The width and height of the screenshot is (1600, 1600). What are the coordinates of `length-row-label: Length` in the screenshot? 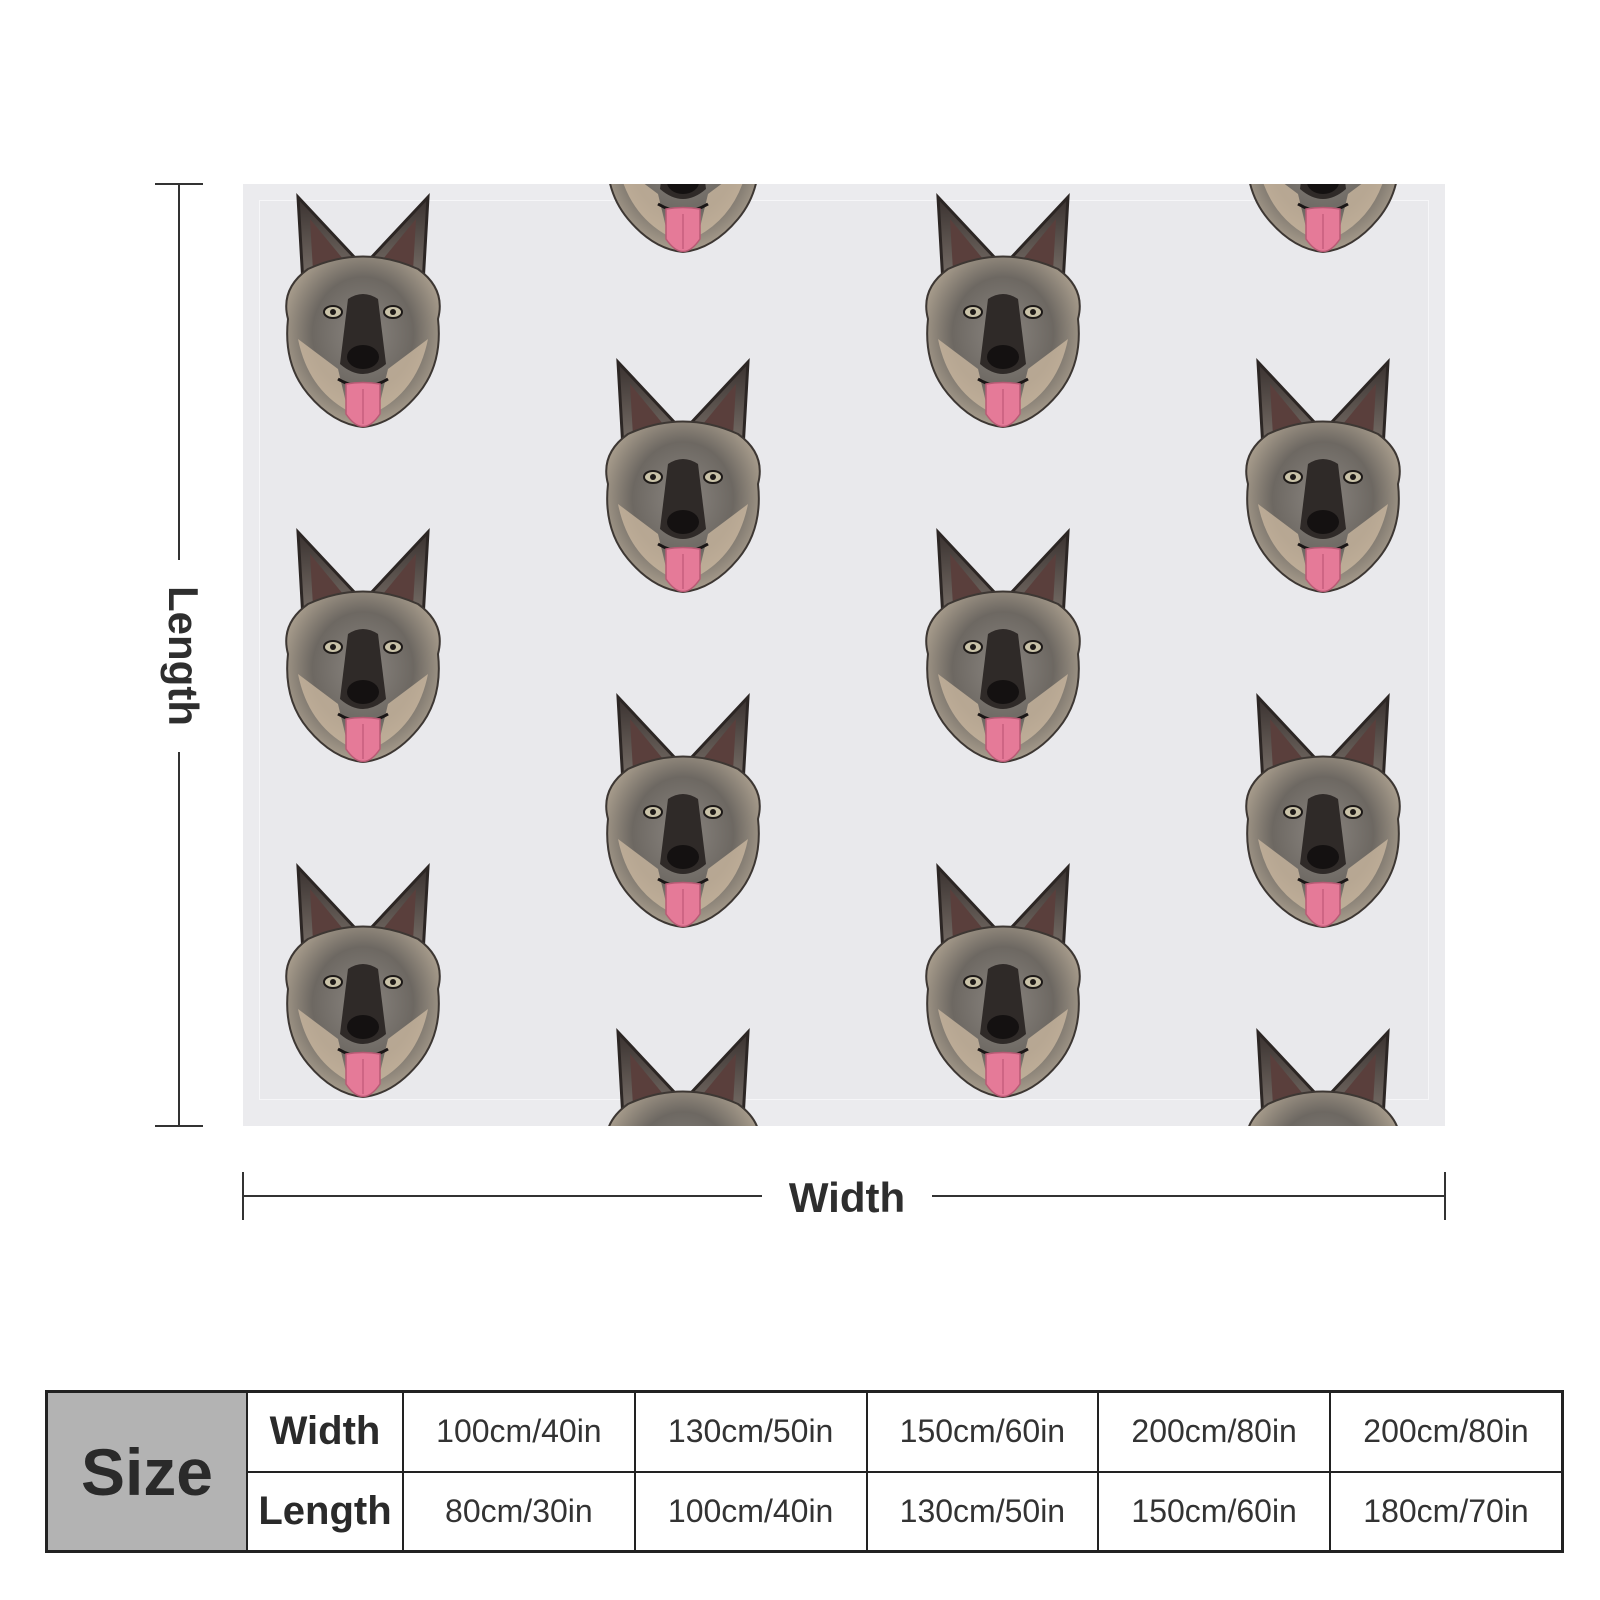 It's located at (325, 1511).